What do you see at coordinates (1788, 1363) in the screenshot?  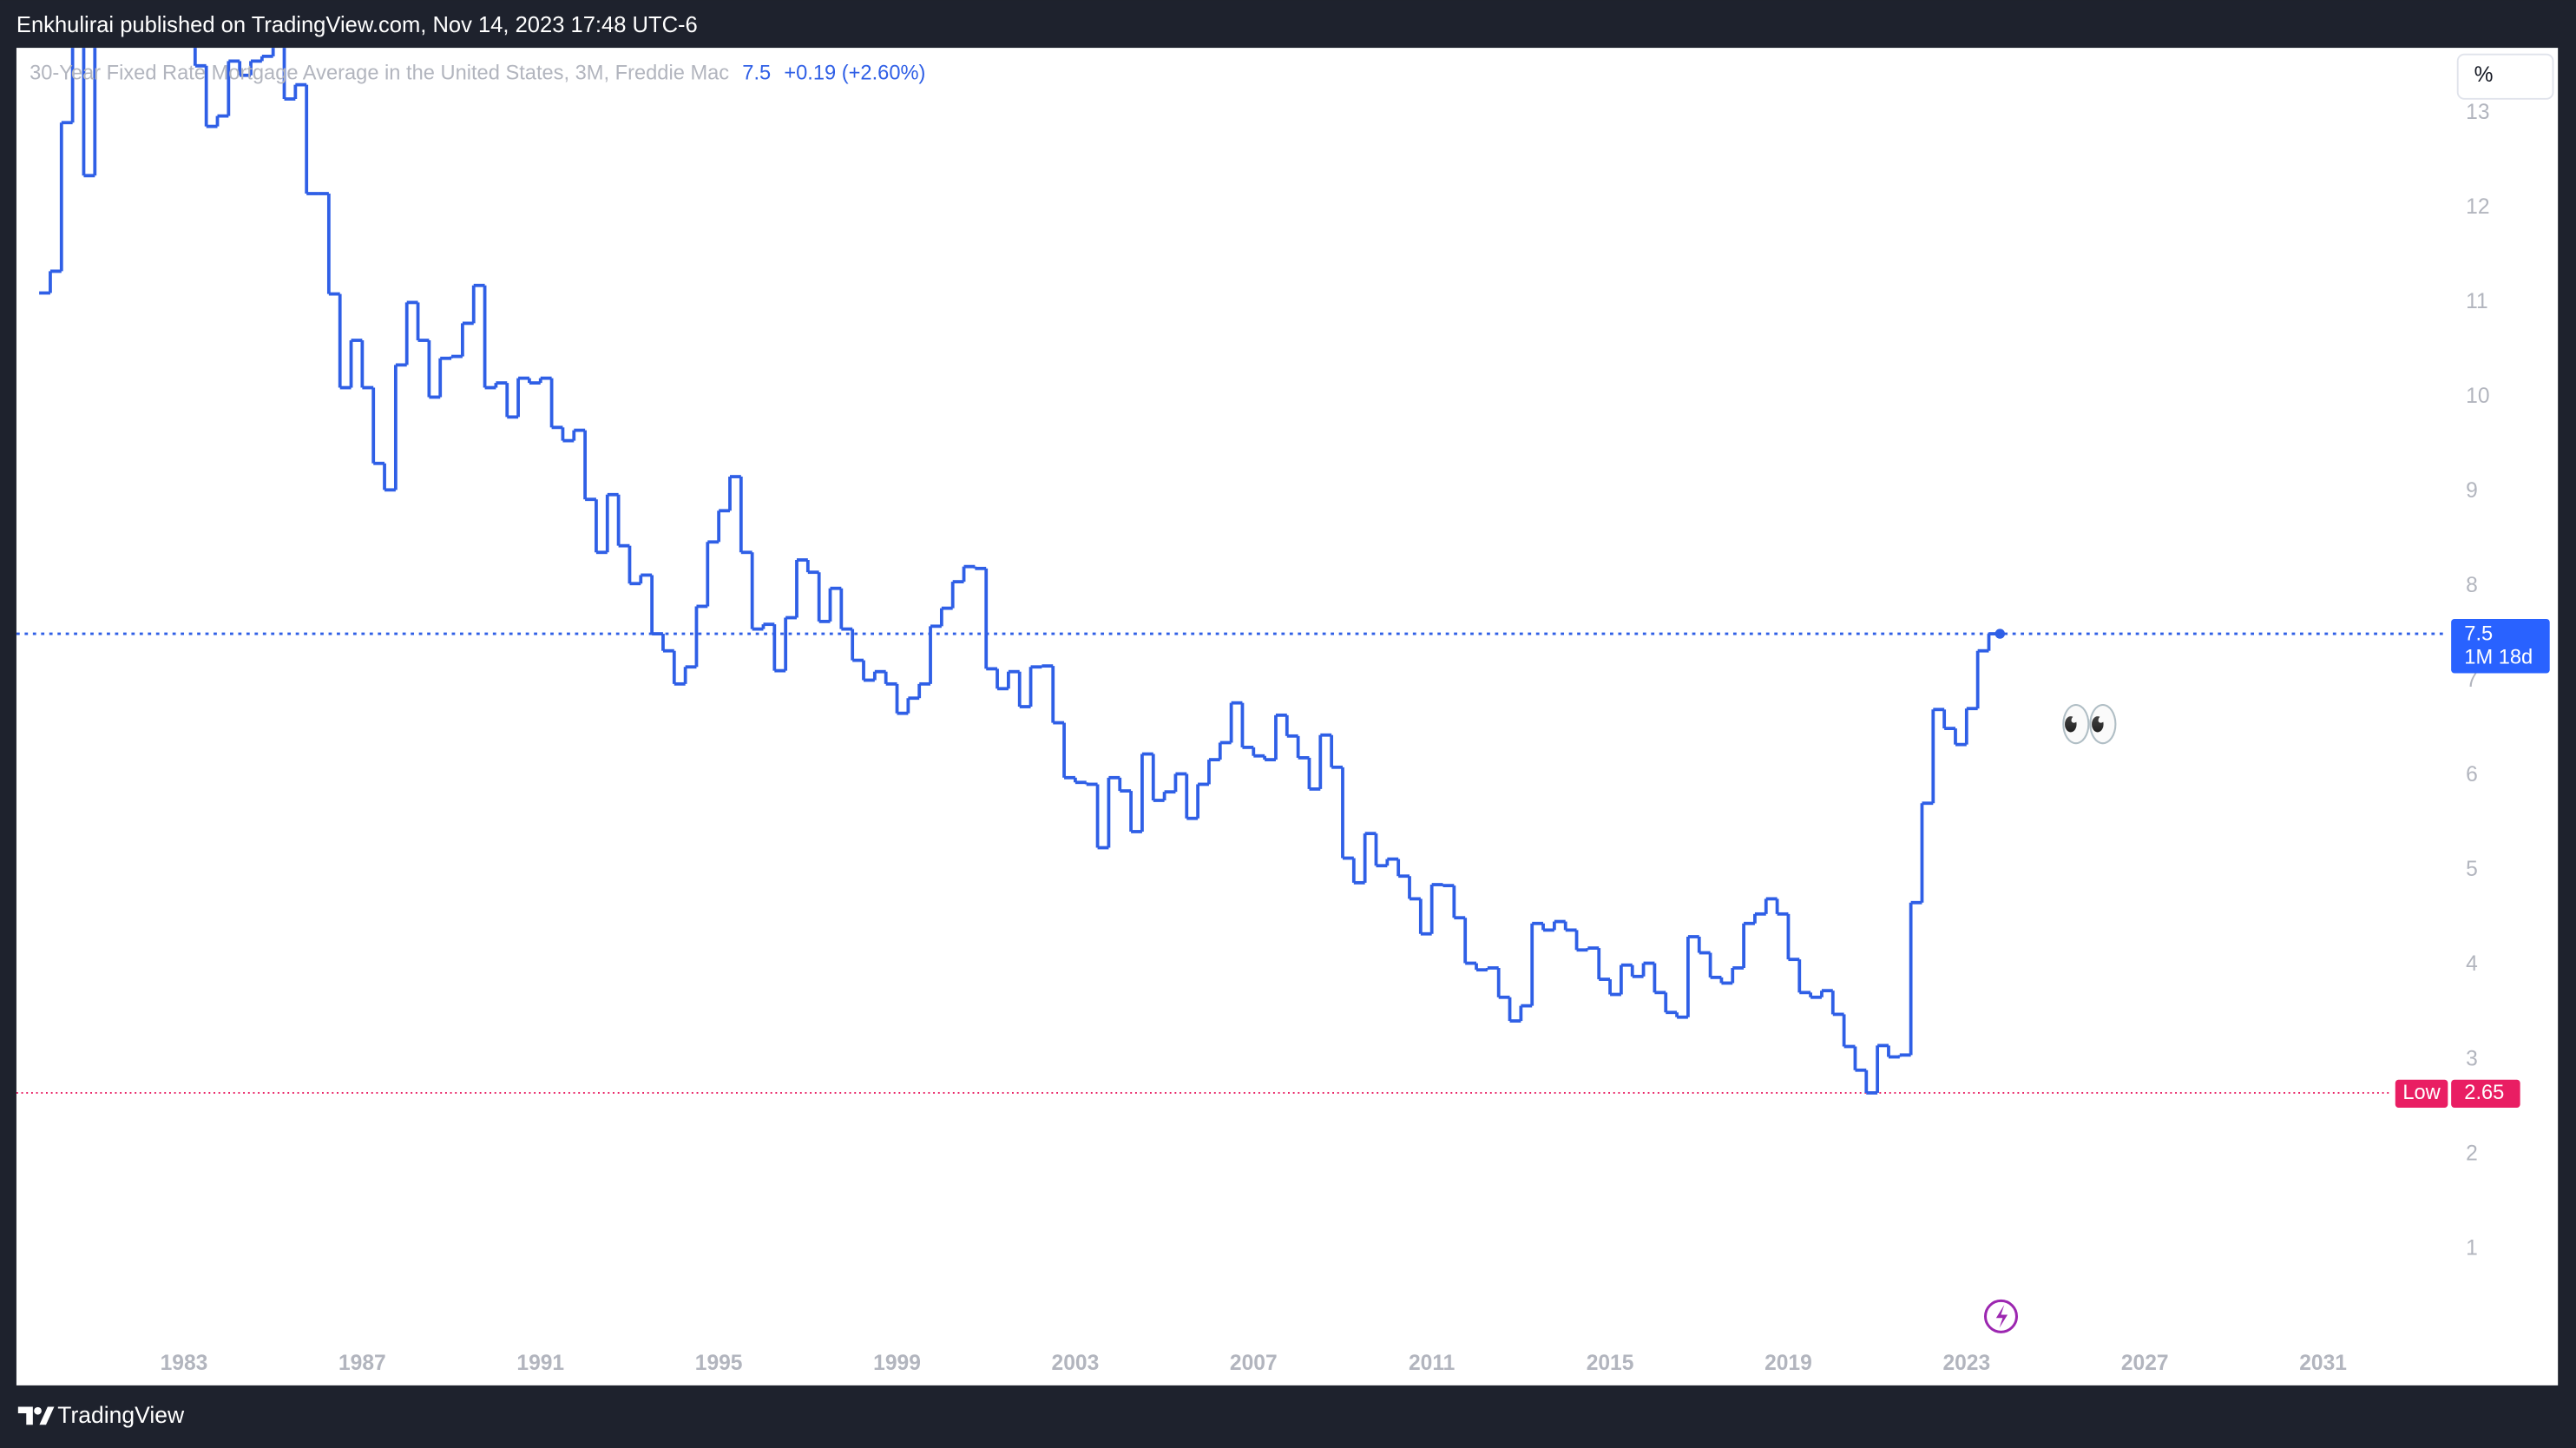 I see `x-tick-label: 2019` at bounding box center [1788, 1363].